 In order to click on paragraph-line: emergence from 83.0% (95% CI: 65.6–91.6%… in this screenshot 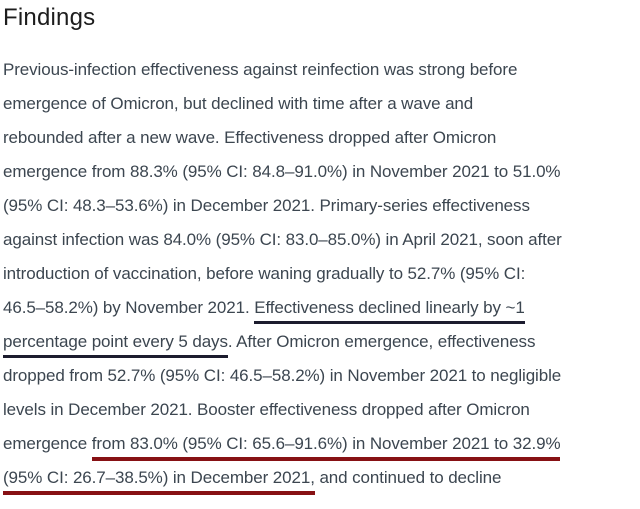, I will do `click(321, 444)`.